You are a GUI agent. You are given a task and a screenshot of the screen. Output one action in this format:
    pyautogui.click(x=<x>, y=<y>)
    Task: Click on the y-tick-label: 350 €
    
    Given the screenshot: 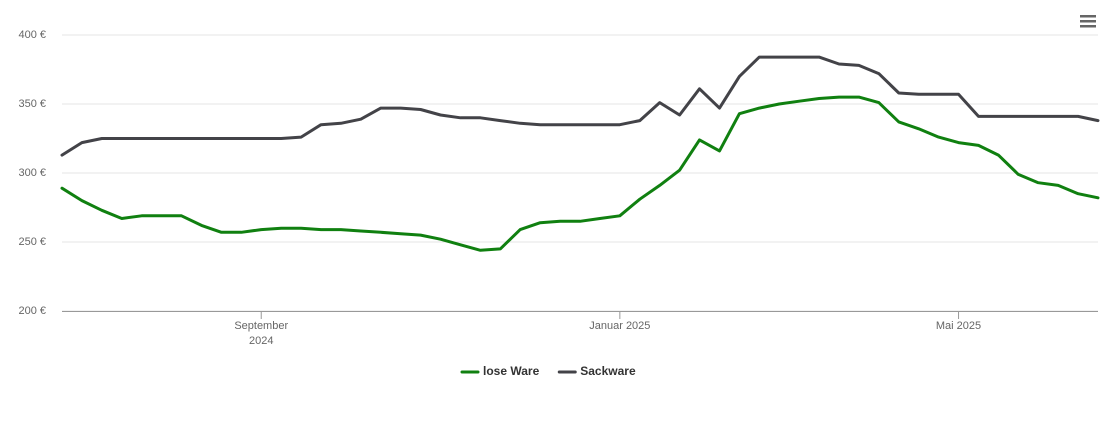 What is the action you would take?
    pyautogui.click(x=32, y=104)
    